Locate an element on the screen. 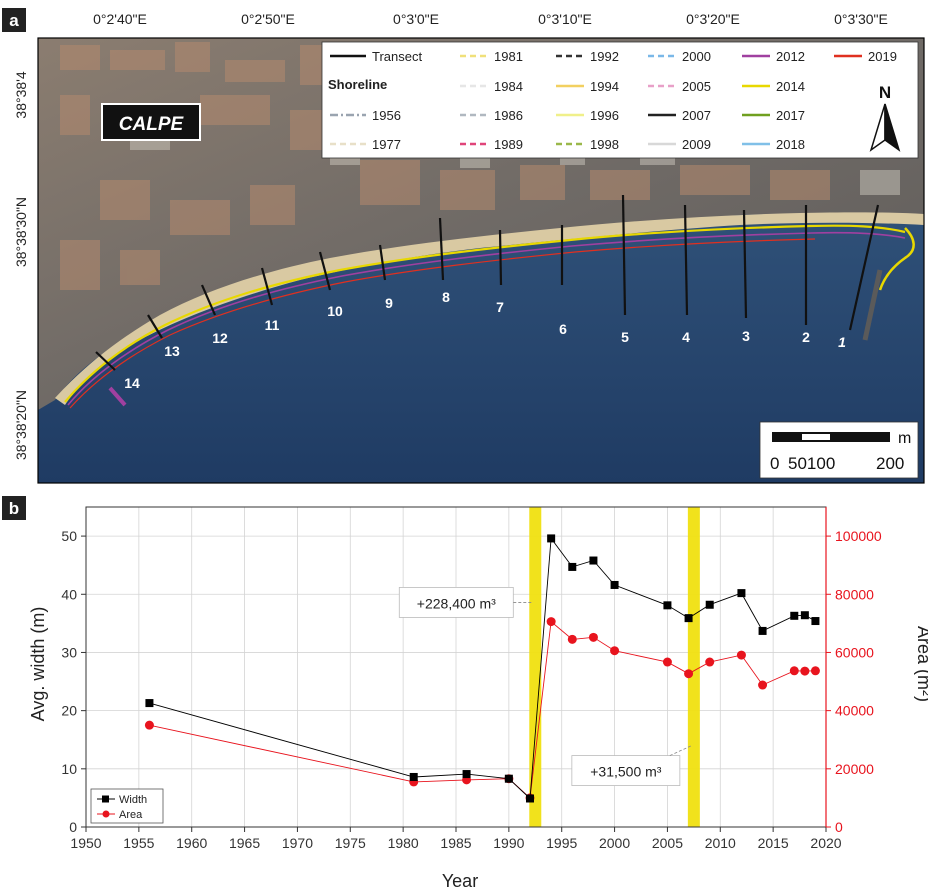  lat-tick-1: 38°38'4 is located at coordinates (21, 94).